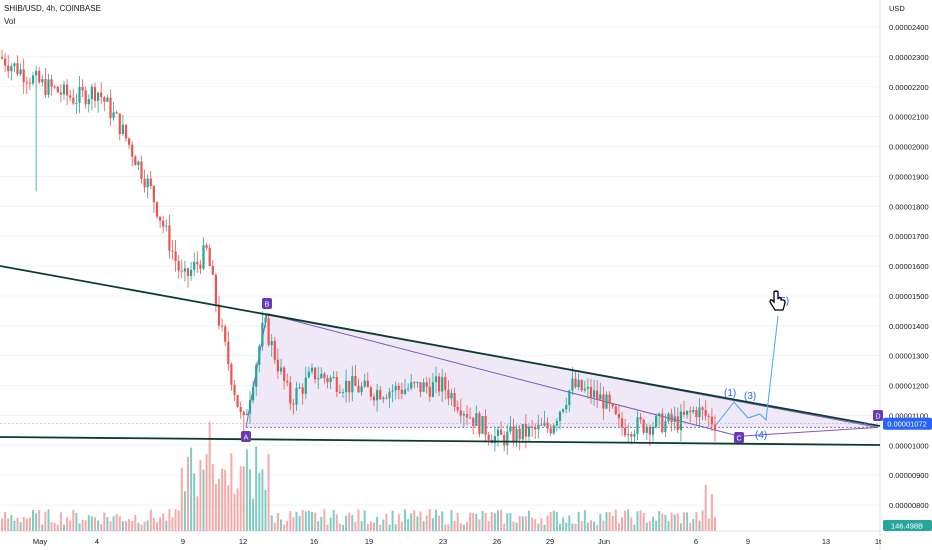 Image resolution: width=932 pixels, height=550 pixels. I want to click on price-tick-label: 0.00002000, so click(909, 147).